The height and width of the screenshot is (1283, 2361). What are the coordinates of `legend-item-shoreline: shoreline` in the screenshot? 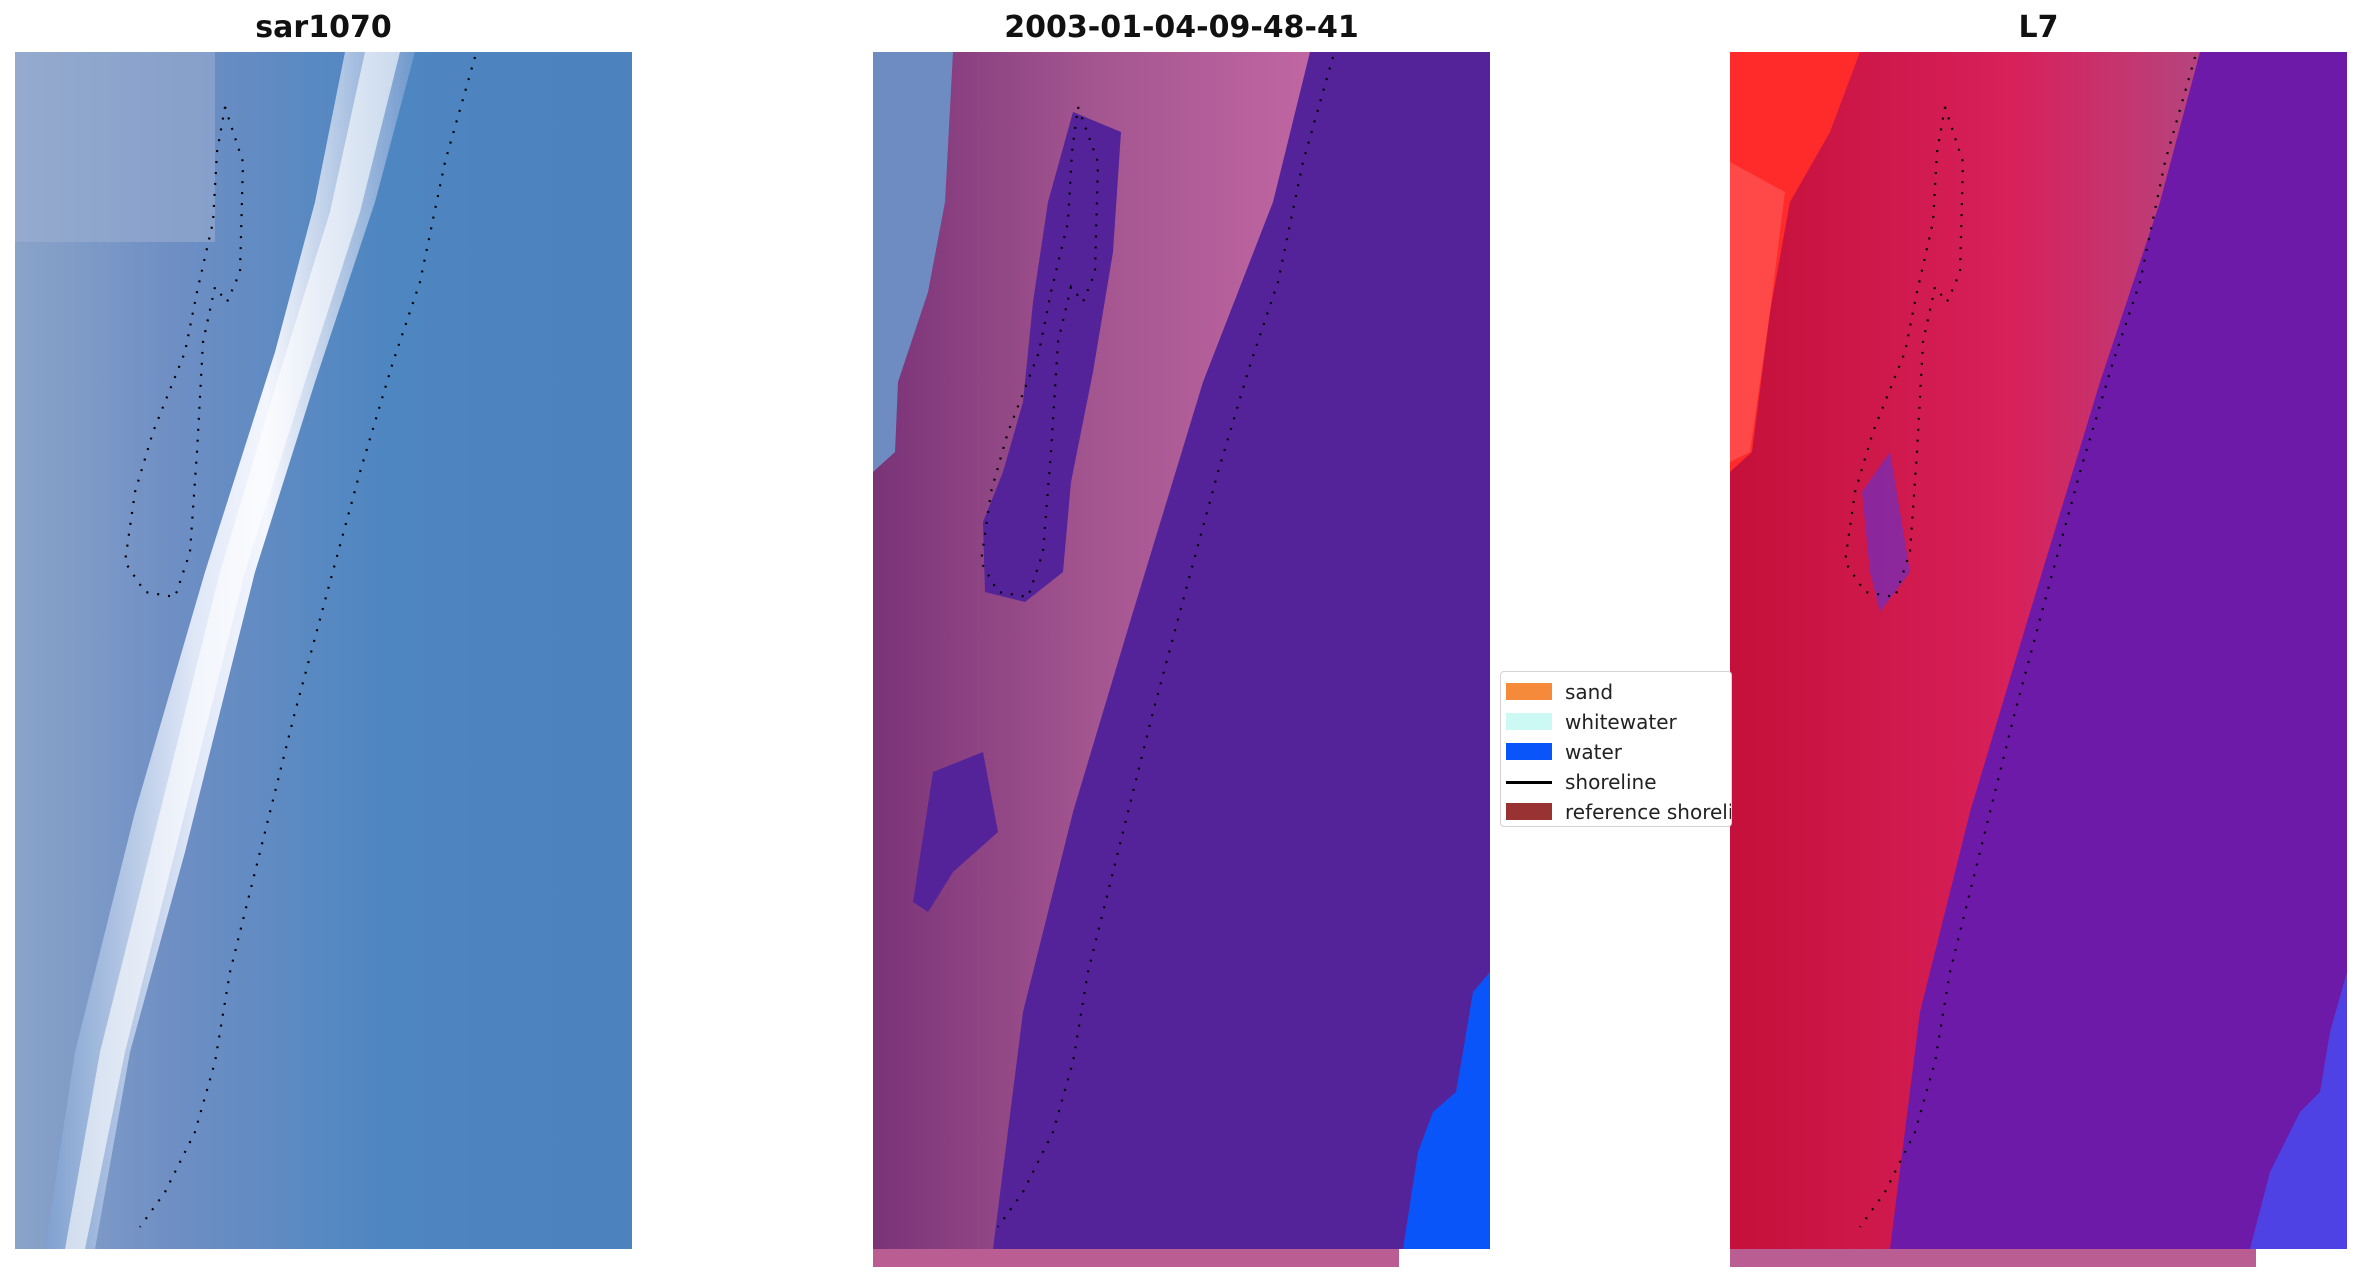 It's located at (1616, 782).